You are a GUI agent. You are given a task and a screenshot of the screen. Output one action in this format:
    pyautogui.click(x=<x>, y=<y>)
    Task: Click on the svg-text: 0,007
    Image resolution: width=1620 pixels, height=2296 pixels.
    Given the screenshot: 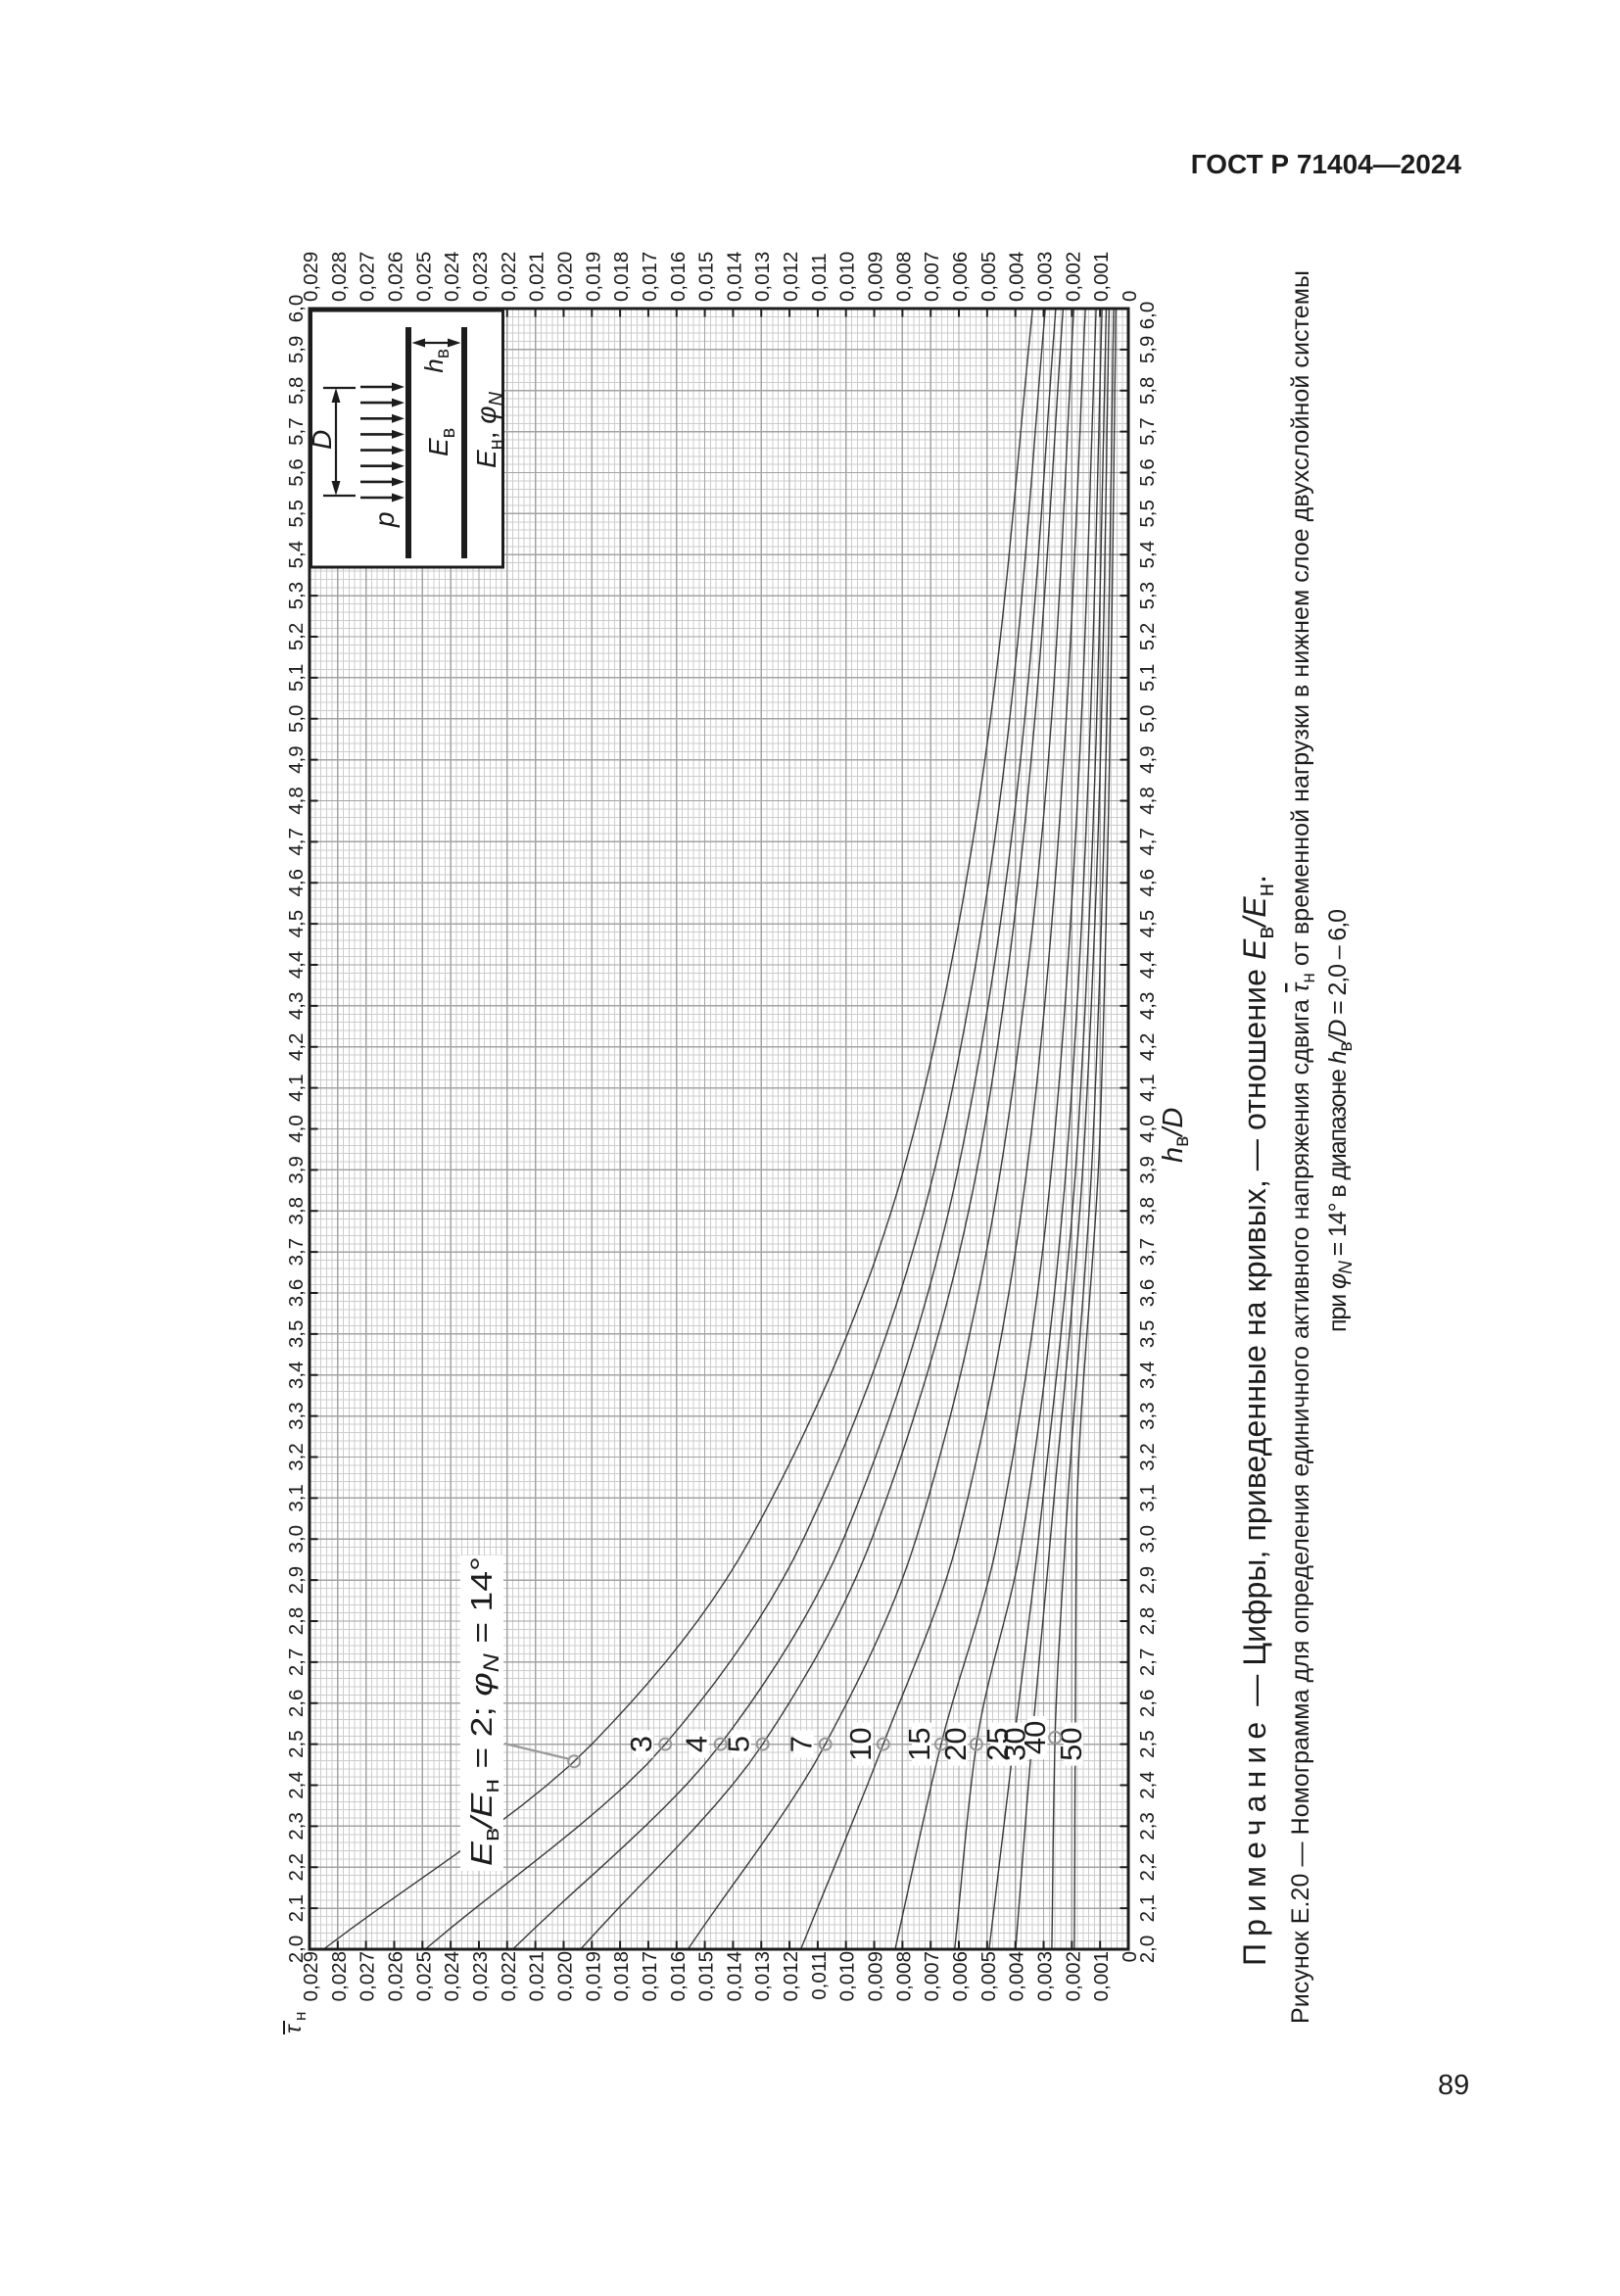 What is the action you would take?
    pyautogui.click(x=932, y=277)
    